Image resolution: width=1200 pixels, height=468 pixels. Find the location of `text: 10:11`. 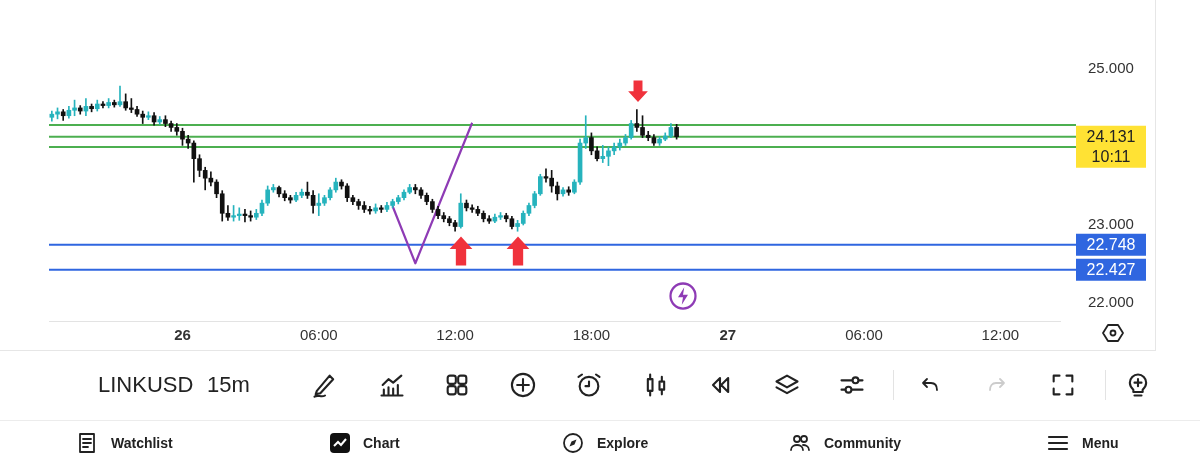

text: 10:11 is located at coordinates (1111, 157).